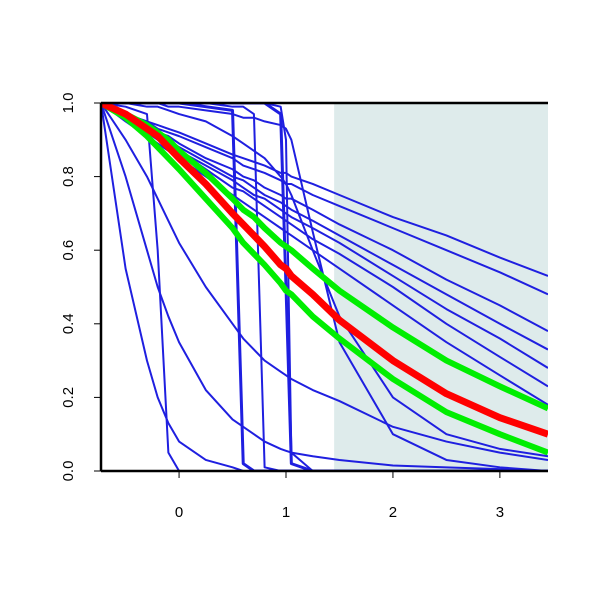 This screenshot has width=600, height=605. I want to click on y-tick-label: 1.0, so click(68, 103).